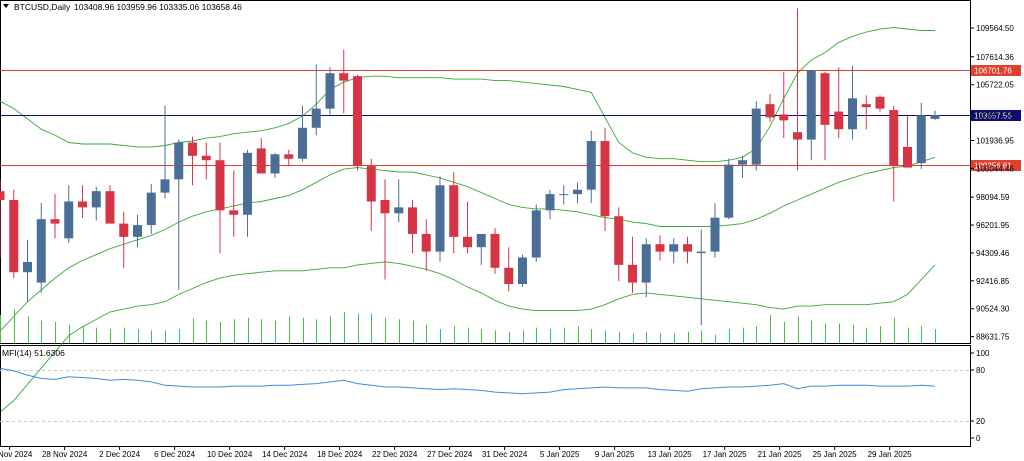 The height and width of the screenshot is (461, 1024). Describe the element at coordinates (16, 454) in the screenshot. I see `date-tick-label: 24 Nov 2024` at that location.